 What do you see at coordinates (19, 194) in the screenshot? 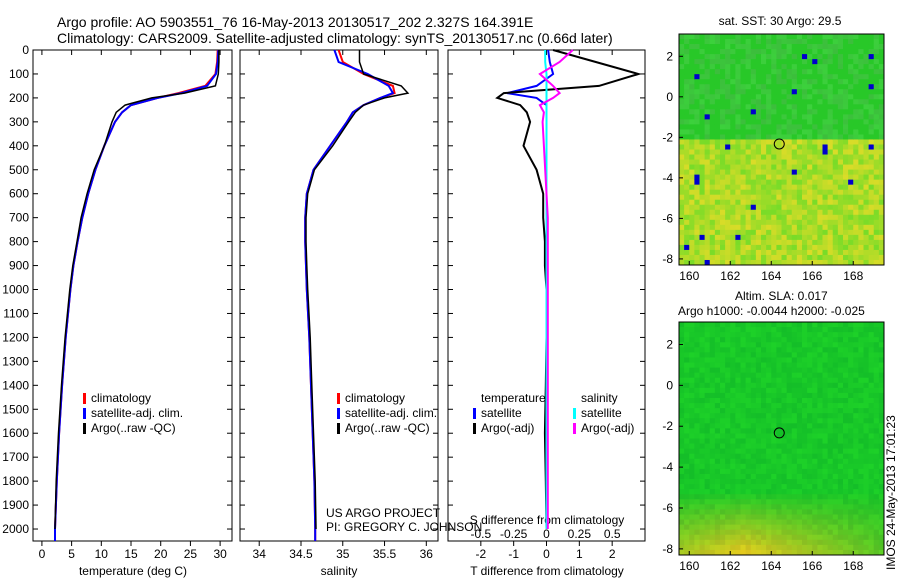
I see `y-tick-label: 600` at bounding box center [19, 194].